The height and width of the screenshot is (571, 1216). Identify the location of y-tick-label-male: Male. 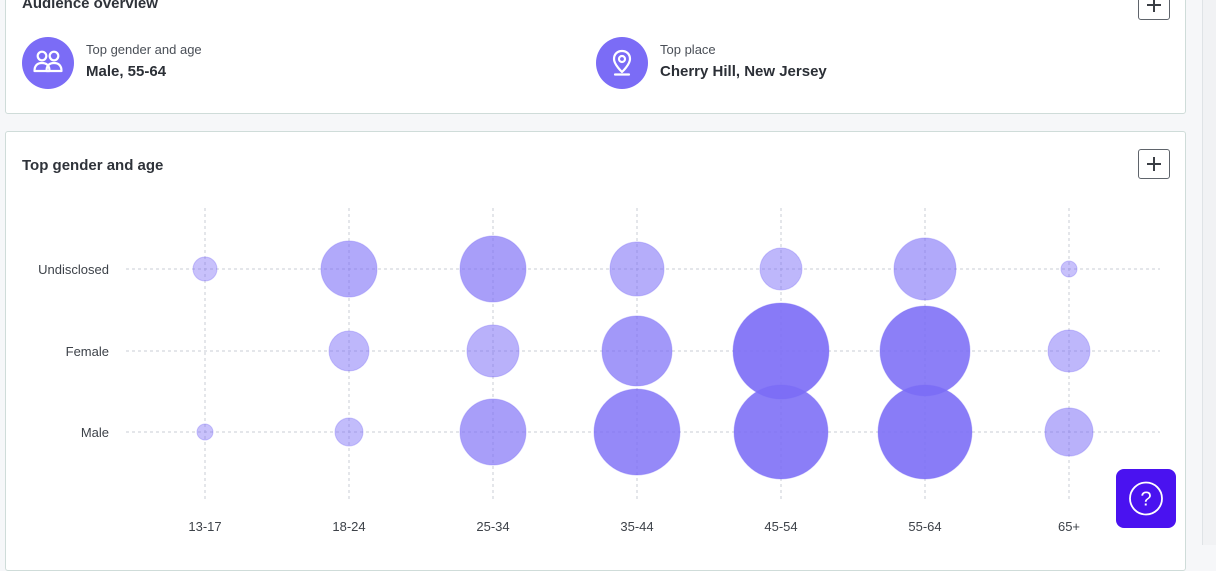
(95, 432).